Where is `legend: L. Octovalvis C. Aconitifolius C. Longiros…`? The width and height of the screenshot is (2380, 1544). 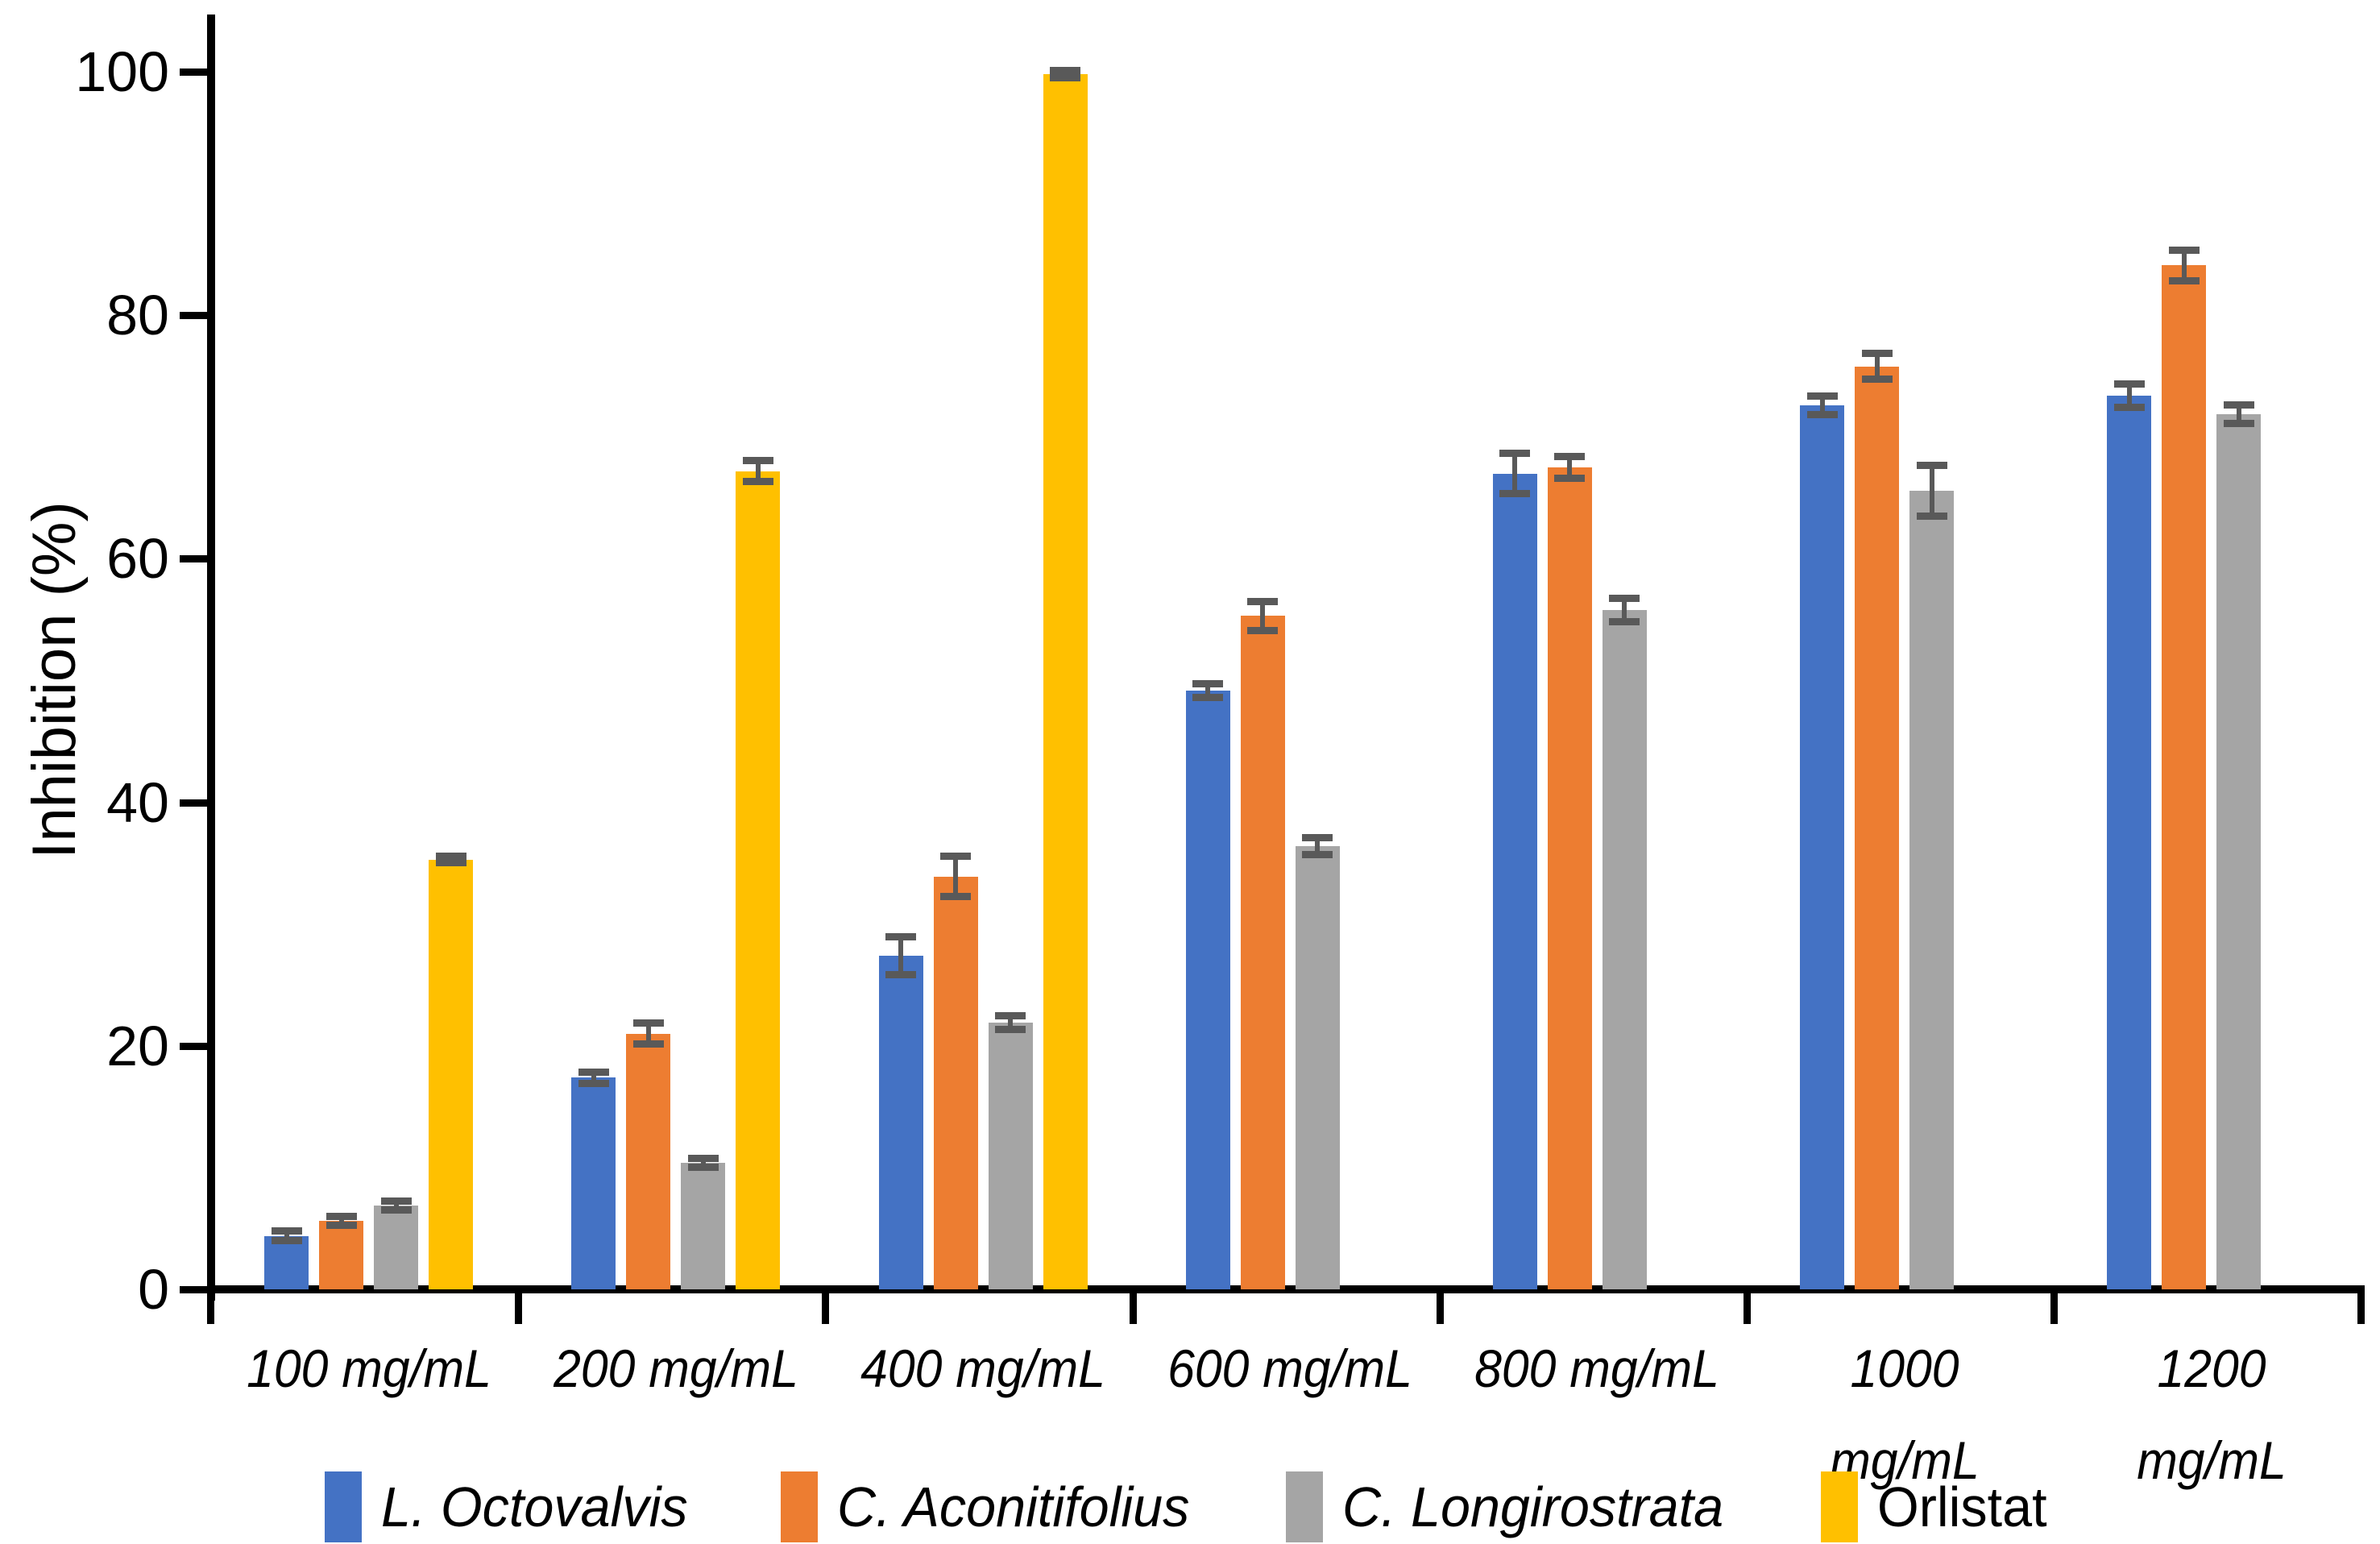 legend: L. Octovalvis C. Aconitifolius C. Longiros… is located at coordinates (1190, 1506).